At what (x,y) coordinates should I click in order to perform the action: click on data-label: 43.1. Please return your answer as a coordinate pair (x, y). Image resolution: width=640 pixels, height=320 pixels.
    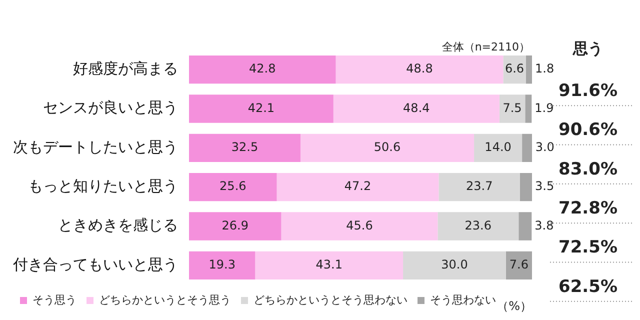
    Looking at the image, I should click on (329, 265).